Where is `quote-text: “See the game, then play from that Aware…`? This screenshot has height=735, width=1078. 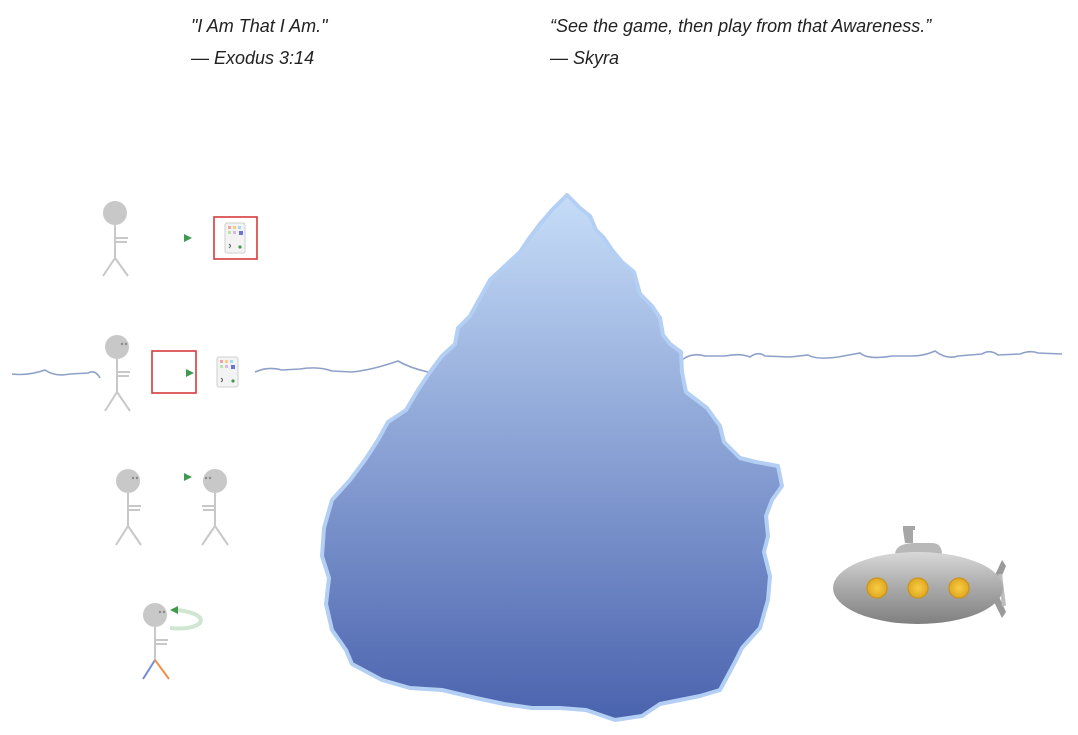
quote-text: “See the game, then play from that Aware… is located at coordinates (741, 26).